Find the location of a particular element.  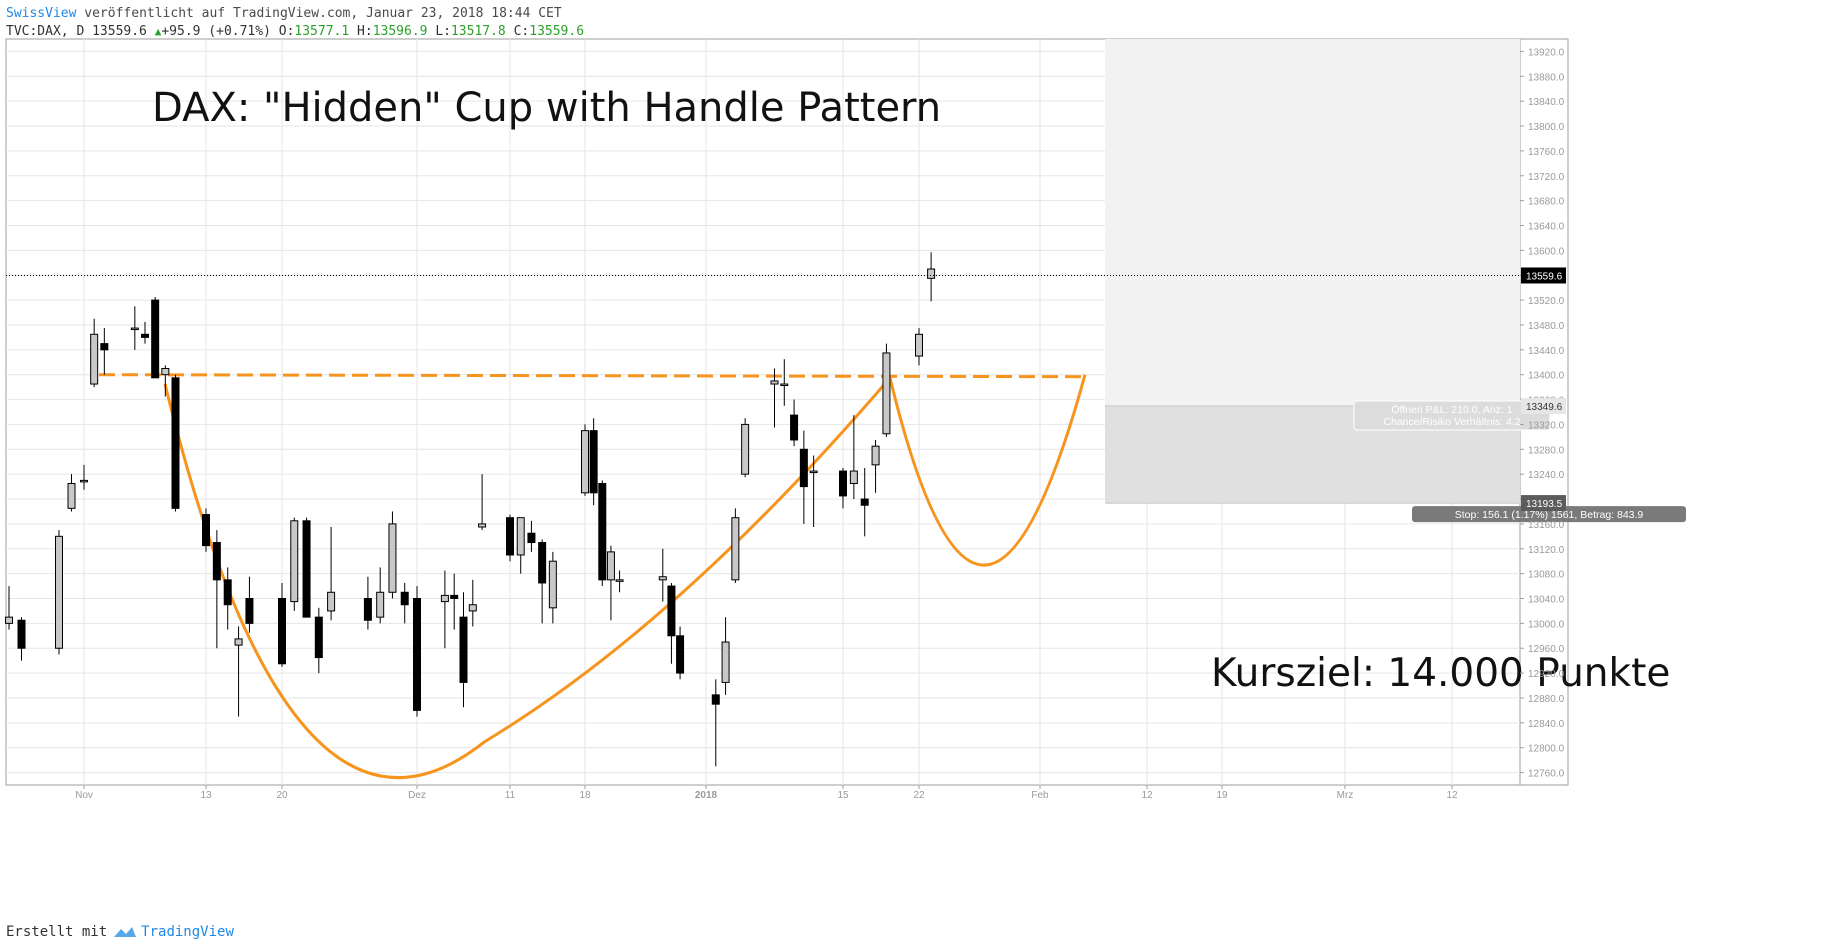

stop-price-badge-bg is located at coordinates (1543, 503).